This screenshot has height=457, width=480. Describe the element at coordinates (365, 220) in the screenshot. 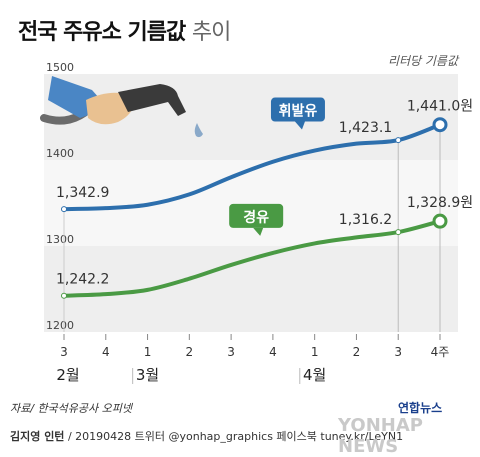

I see `data-label: 1,316.2` at that location.